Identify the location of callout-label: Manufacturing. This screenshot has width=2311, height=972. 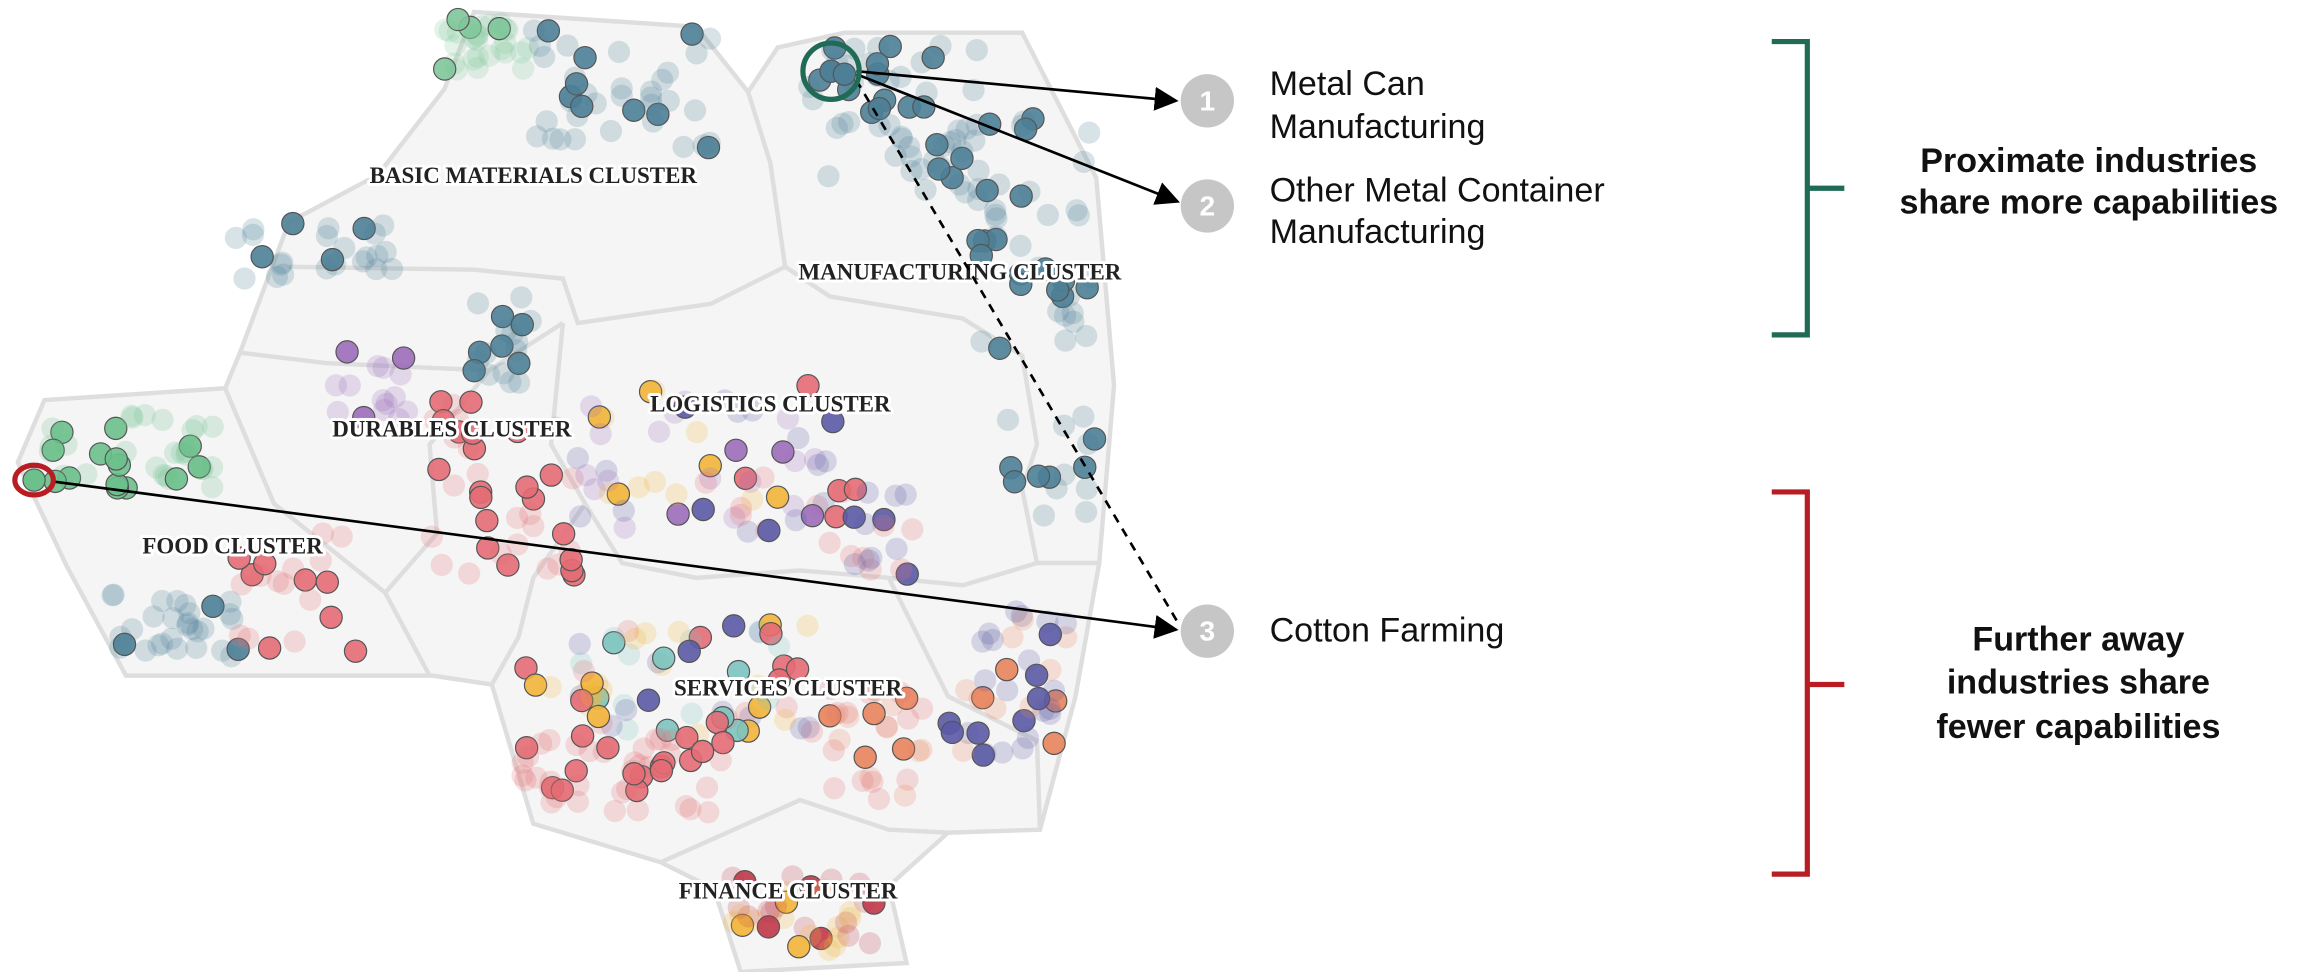
(1378, 232).